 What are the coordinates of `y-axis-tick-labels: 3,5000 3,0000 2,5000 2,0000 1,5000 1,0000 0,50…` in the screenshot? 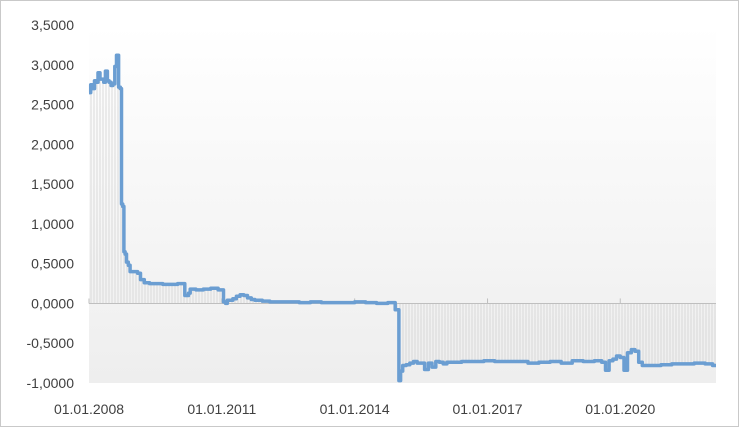 It's located at (51, 204).